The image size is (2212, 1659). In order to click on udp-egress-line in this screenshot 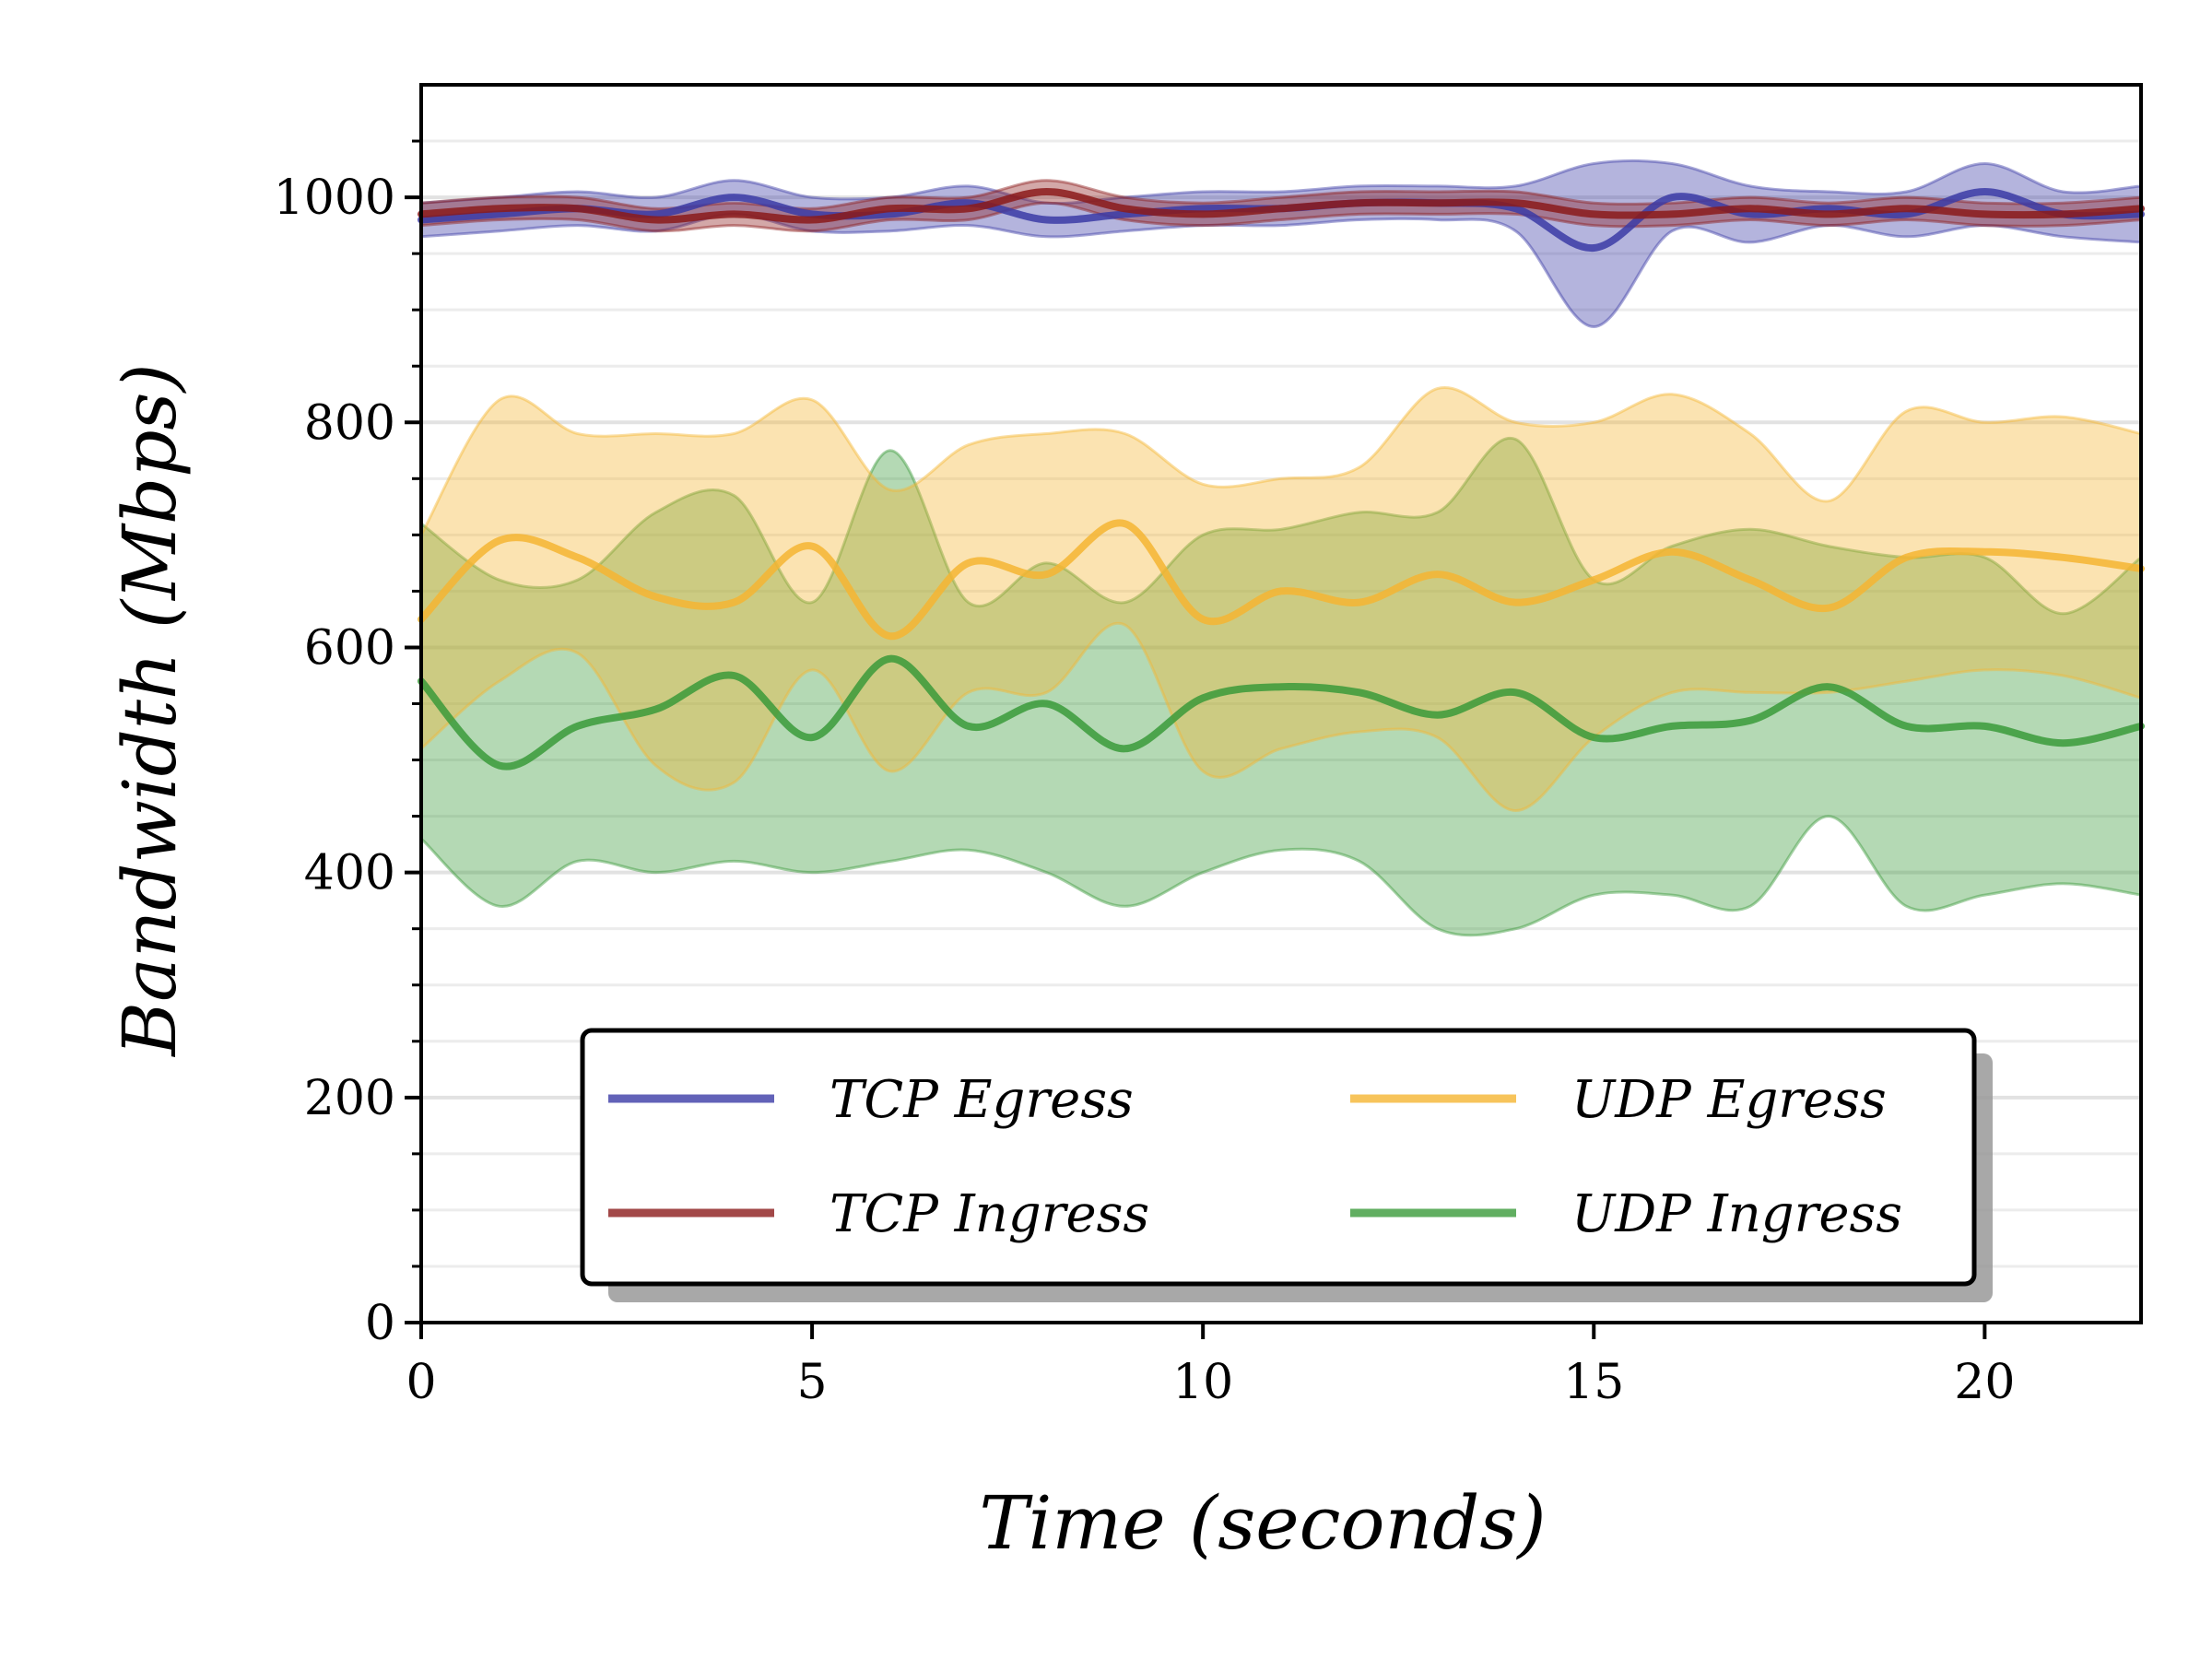, I will do `click(1281, 580)`.